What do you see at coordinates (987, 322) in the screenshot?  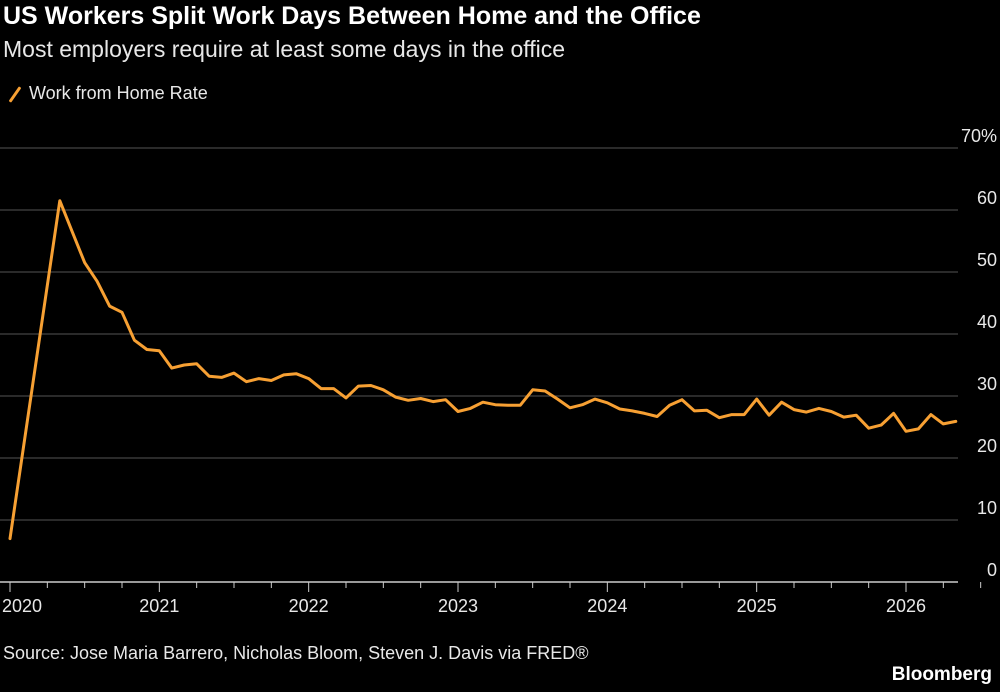 I see `y-tick-label: 40` at bounding box center [987, 322].